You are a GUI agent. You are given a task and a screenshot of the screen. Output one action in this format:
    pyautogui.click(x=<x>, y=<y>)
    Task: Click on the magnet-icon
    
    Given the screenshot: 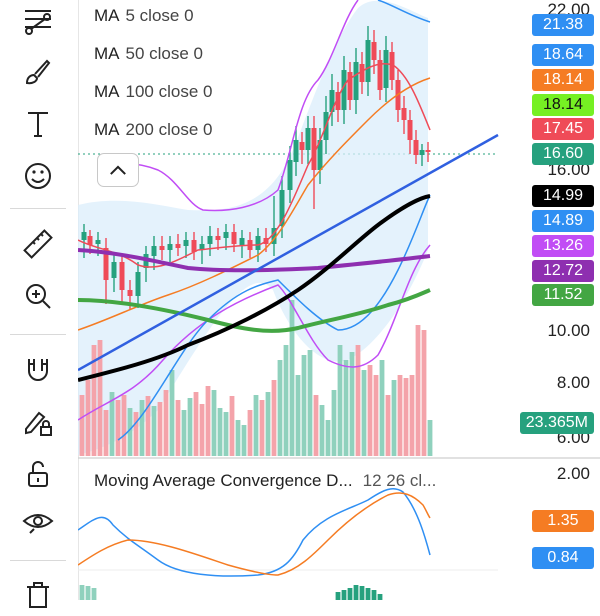 What is the action you would take?
    pyautogui.click(x=38, y=370)
    